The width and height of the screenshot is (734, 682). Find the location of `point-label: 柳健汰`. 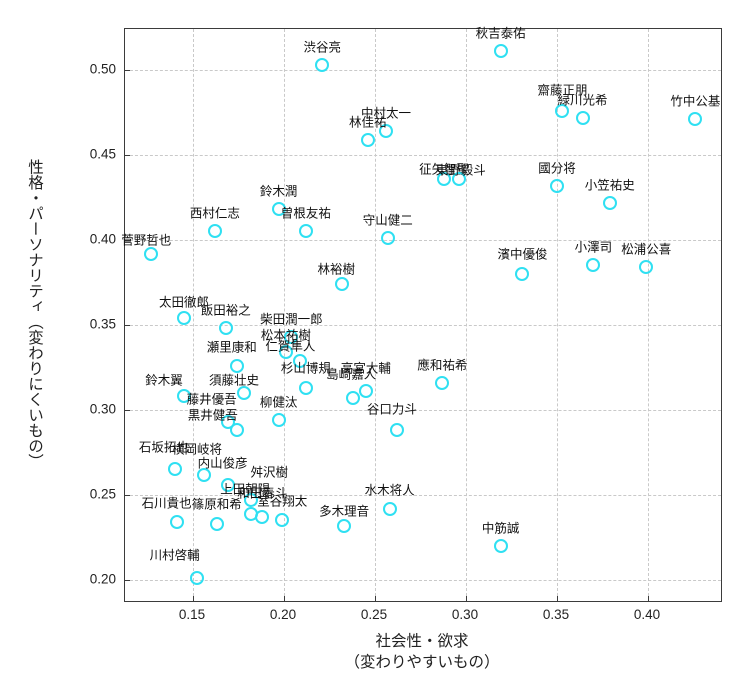

point-label: 柳健汰 is located at coordinates (278, 402).